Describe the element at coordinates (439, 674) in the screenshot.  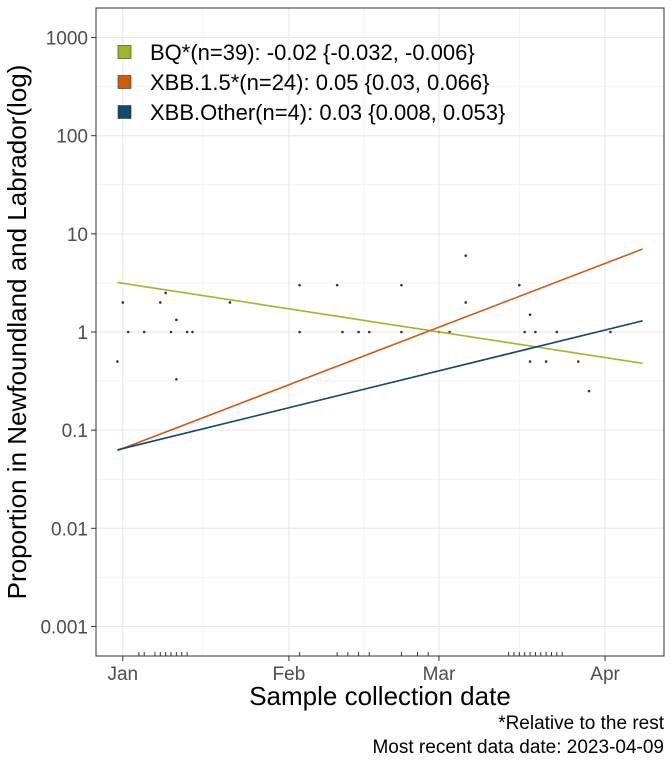
I see `x-tick-label: Mar` at that location.